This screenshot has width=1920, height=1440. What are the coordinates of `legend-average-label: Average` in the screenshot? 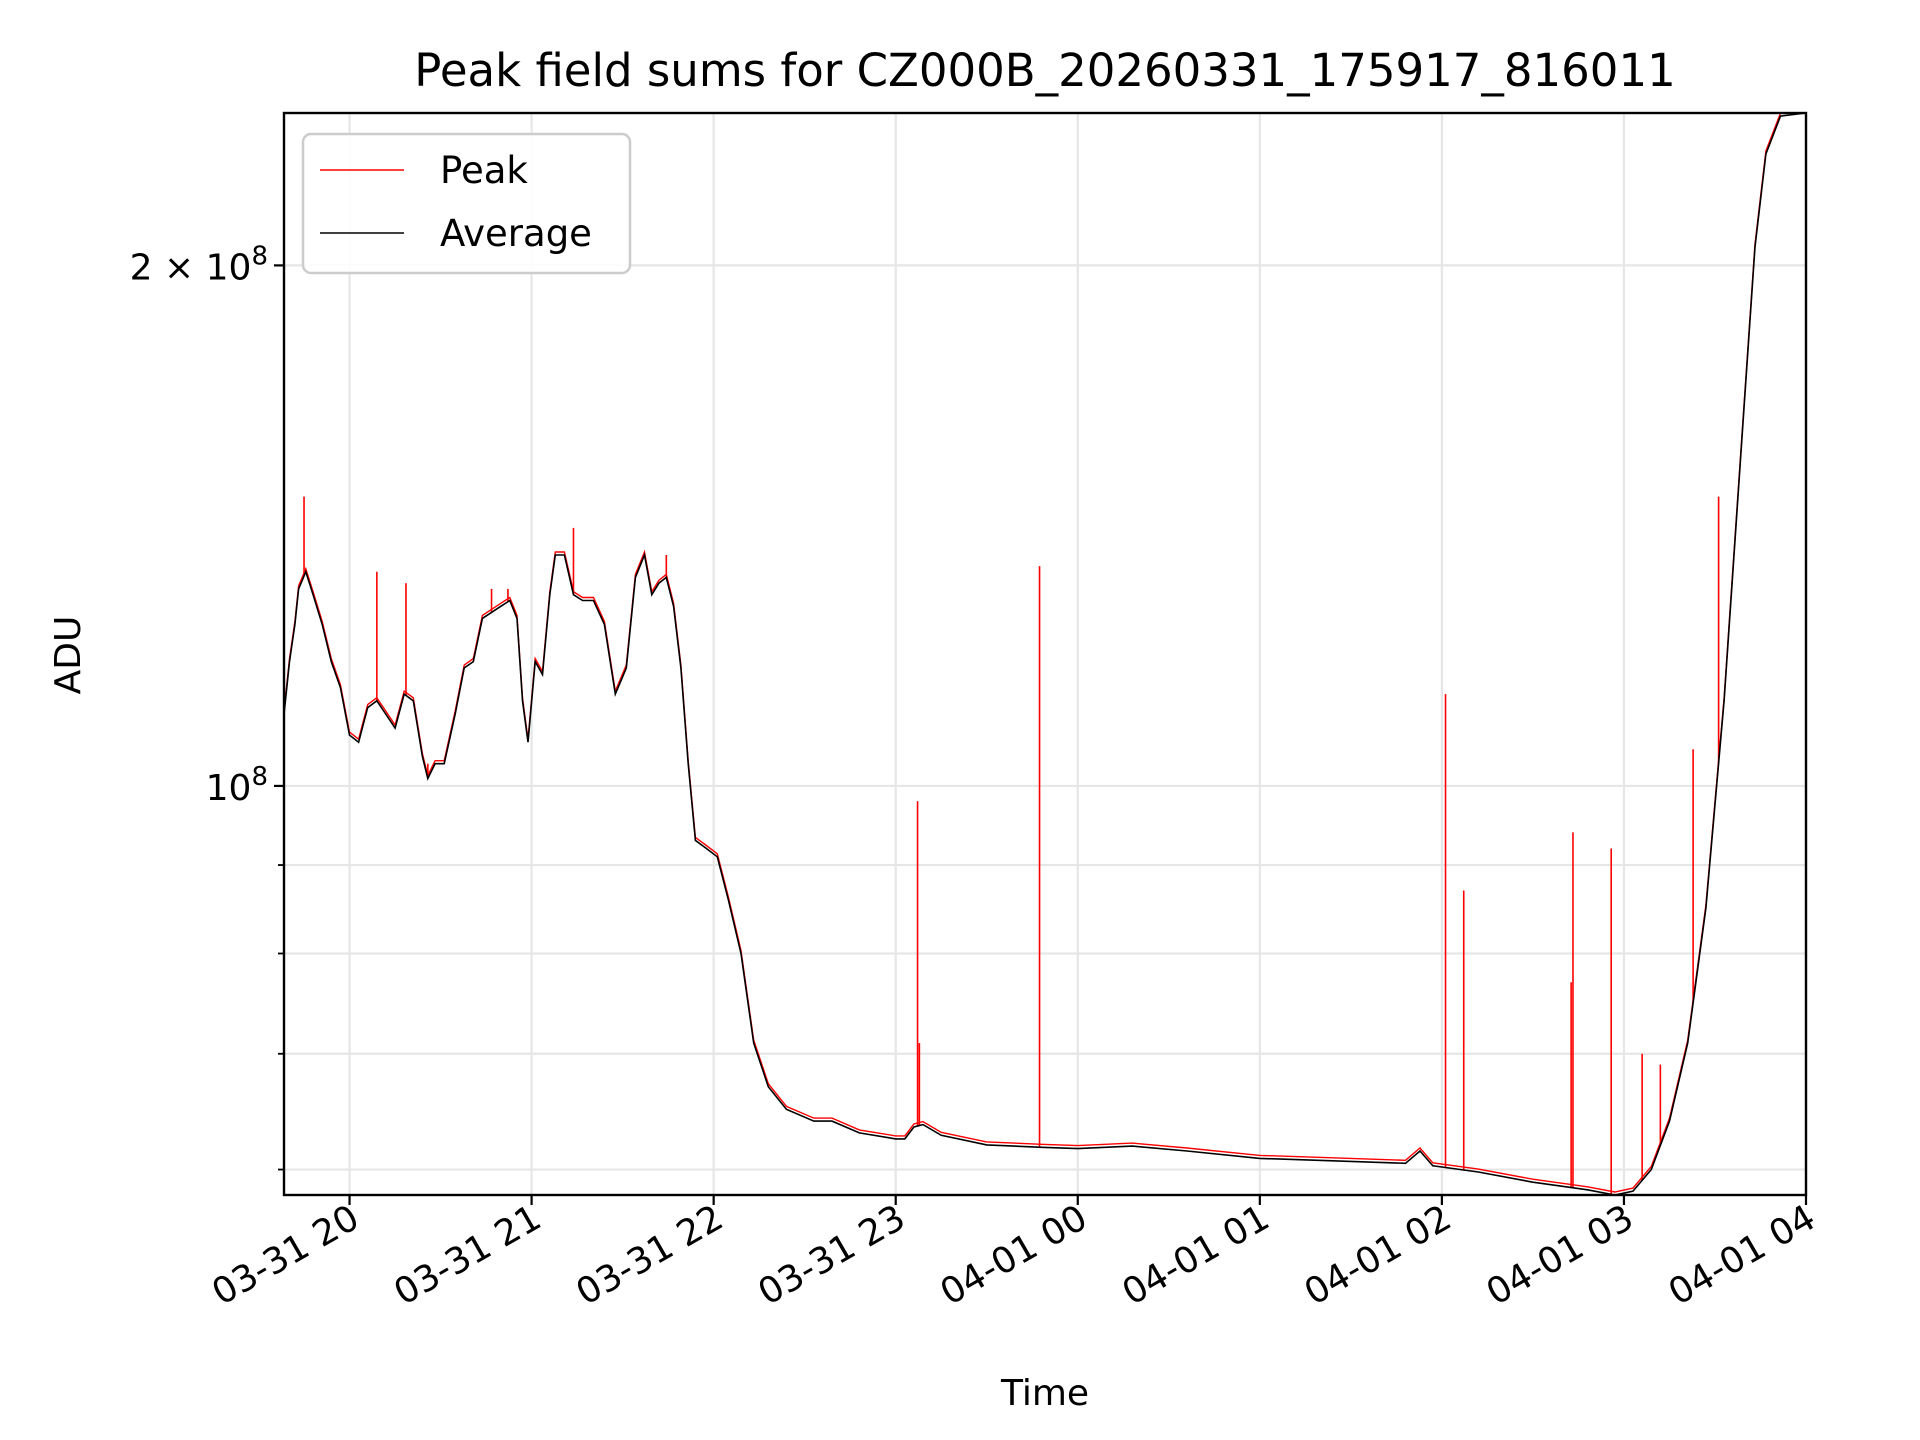 It's located at (516, 233).